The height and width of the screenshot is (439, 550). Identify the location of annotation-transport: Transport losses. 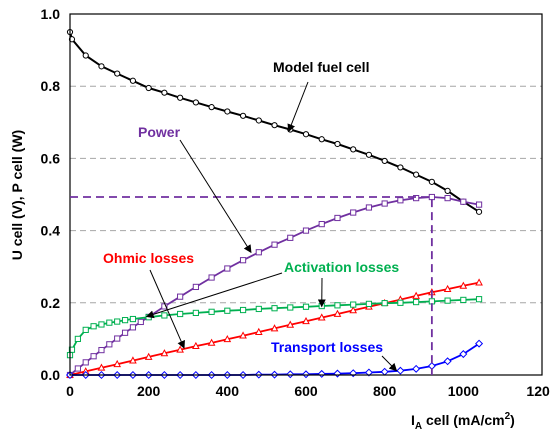
(327, 347).